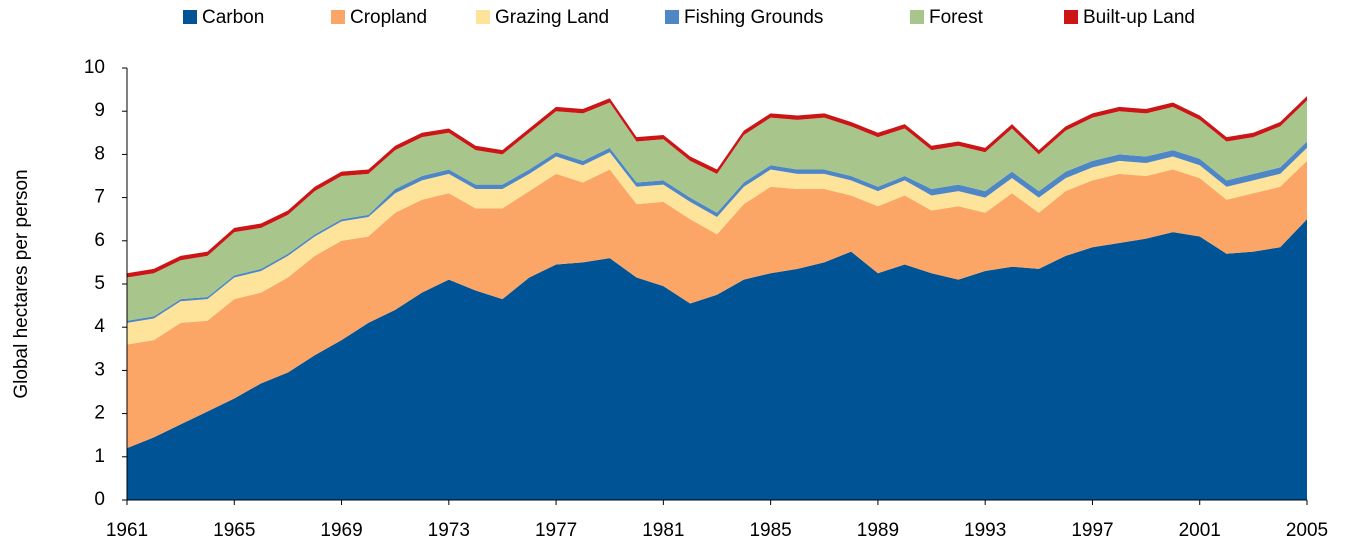 This screenshot has height=551, width=1366. I want to click on x-tick-label: 1977, so click(556, 530).